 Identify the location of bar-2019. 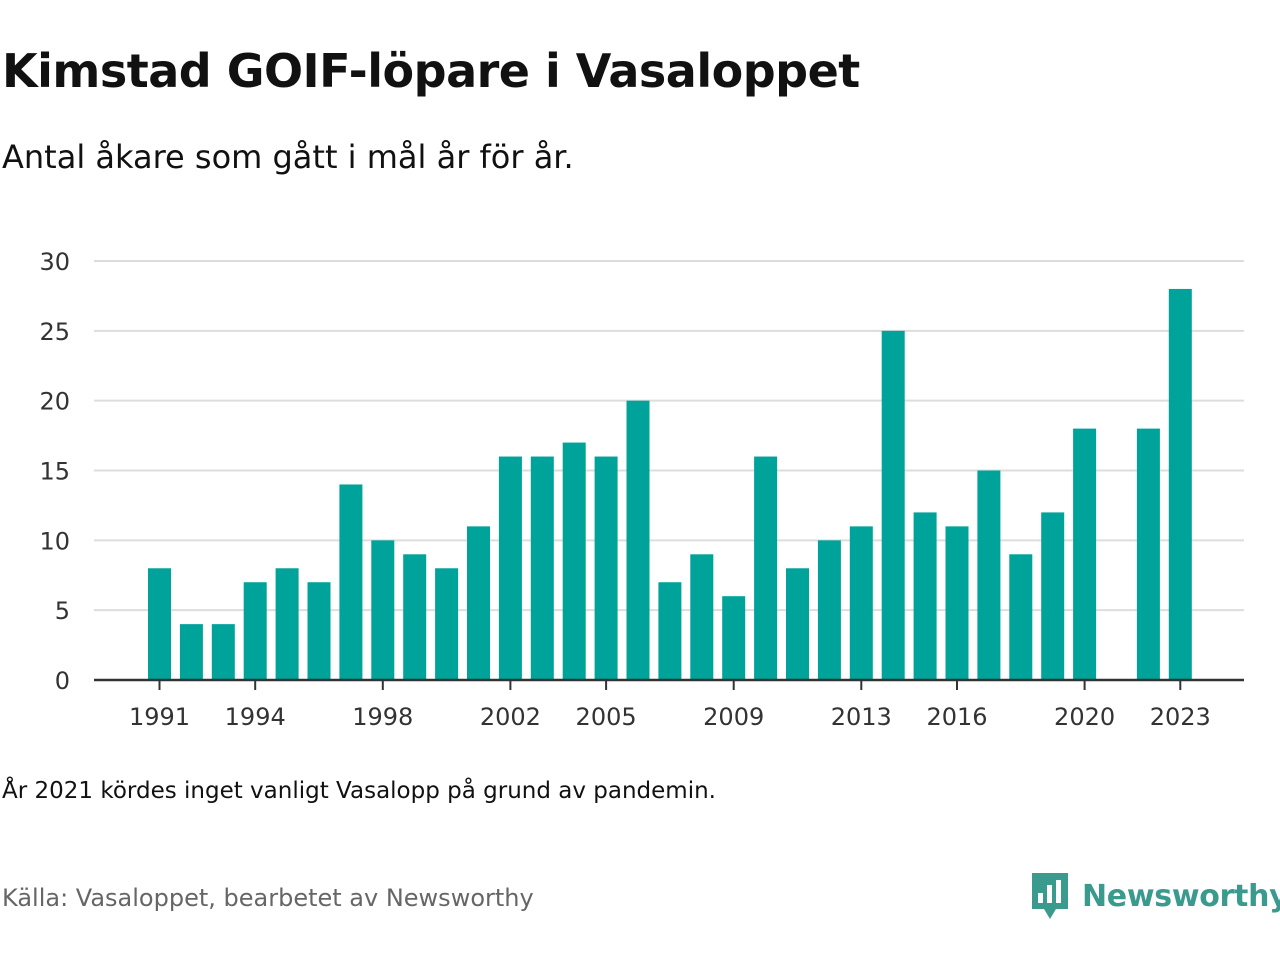
(1053, 596).